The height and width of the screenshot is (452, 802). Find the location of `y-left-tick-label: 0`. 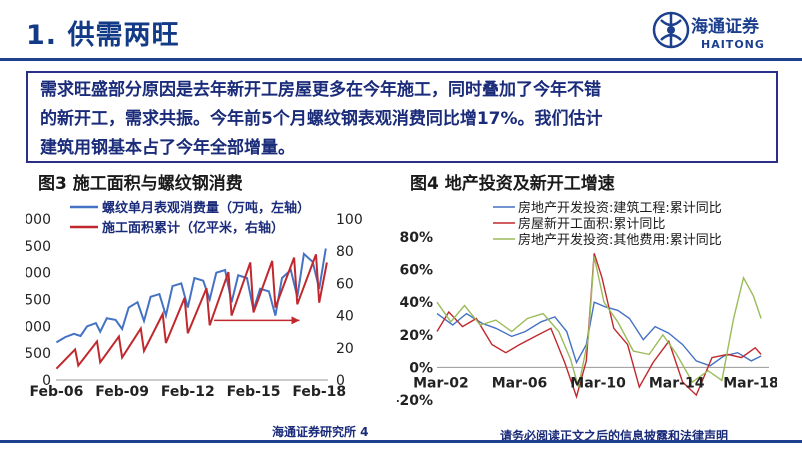

y-left-tick-label: 0 is located at coordinates (46, 381).